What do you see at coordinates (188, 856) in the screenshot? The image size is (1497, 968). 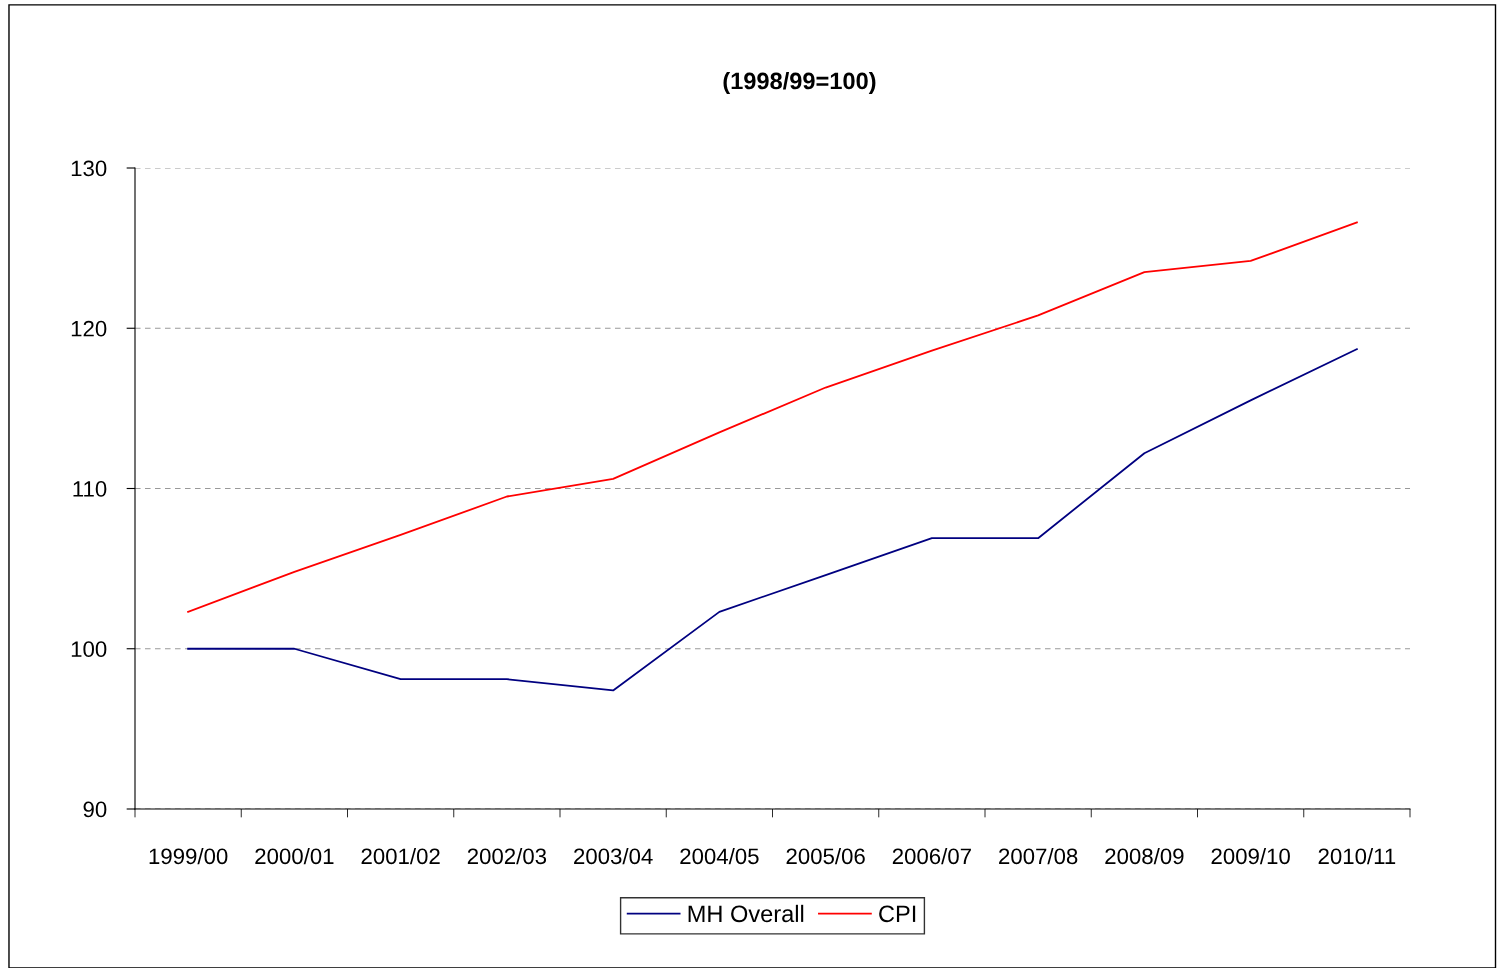 I see `x-tick-label: 1999/00` at bounding box center [188, 856].